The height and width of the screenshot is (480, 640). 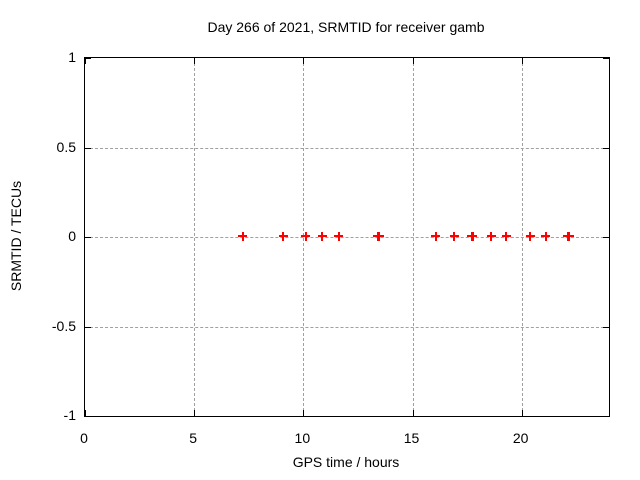 What do you see at coordinates (16, 236) in the screenshot?
I see `y-axis-label: SRMTID / TECUs` at bounding box center [16, 236].